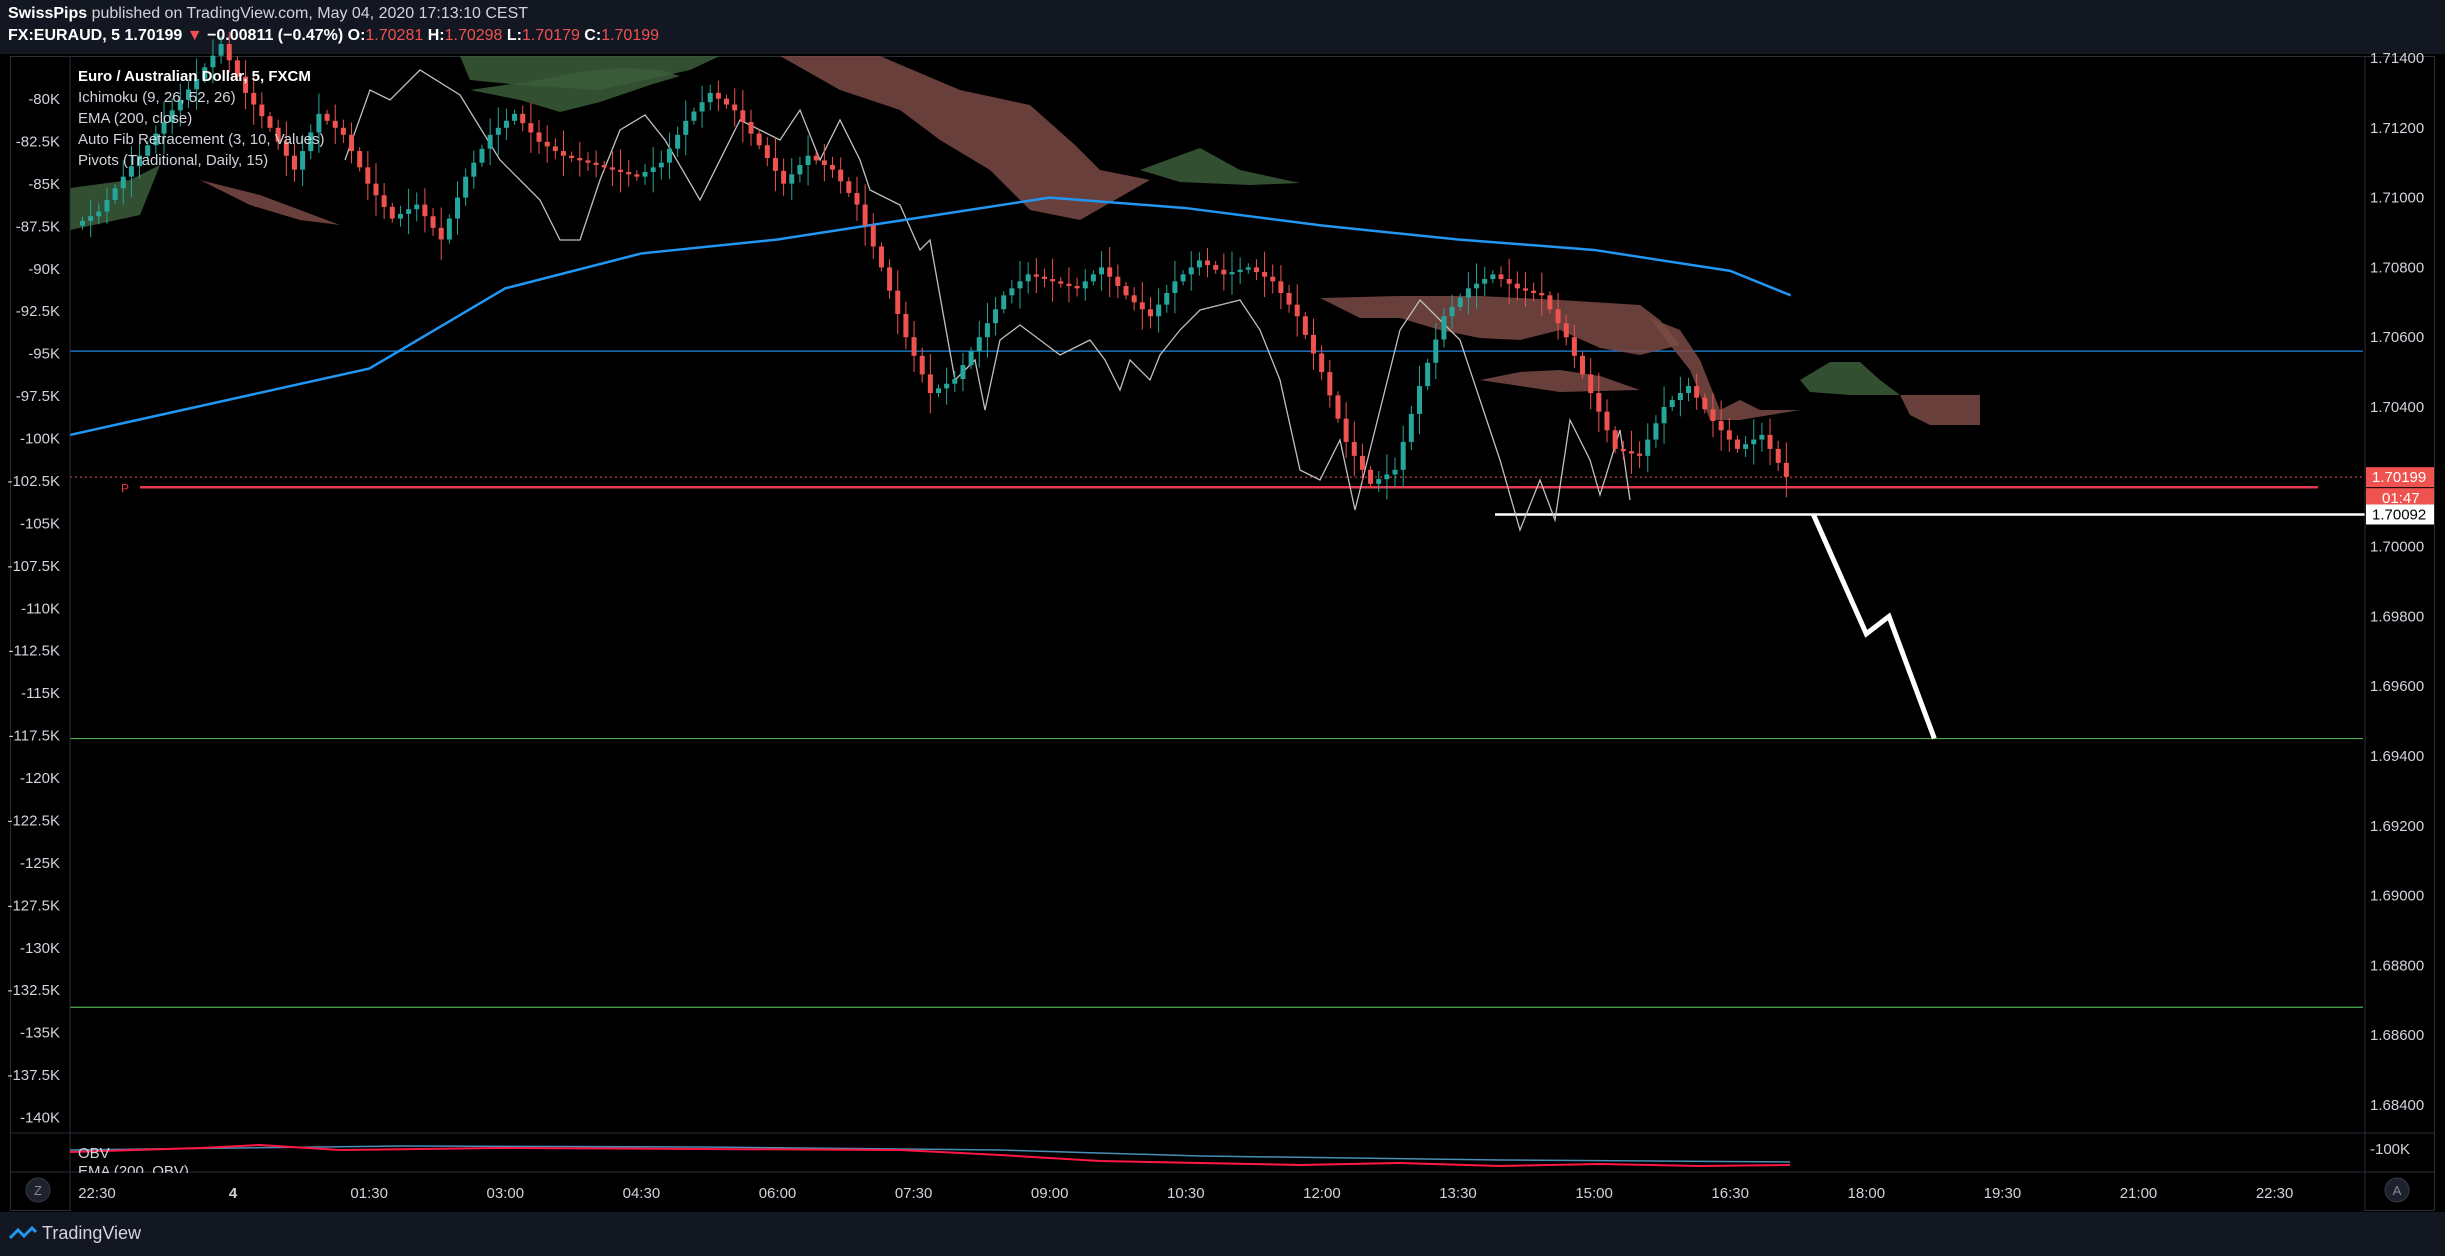 The image size is (2445, 1256). I want to click on legend-pivots: Pivots (Traditional, Daily, 15), so click(173, 160).